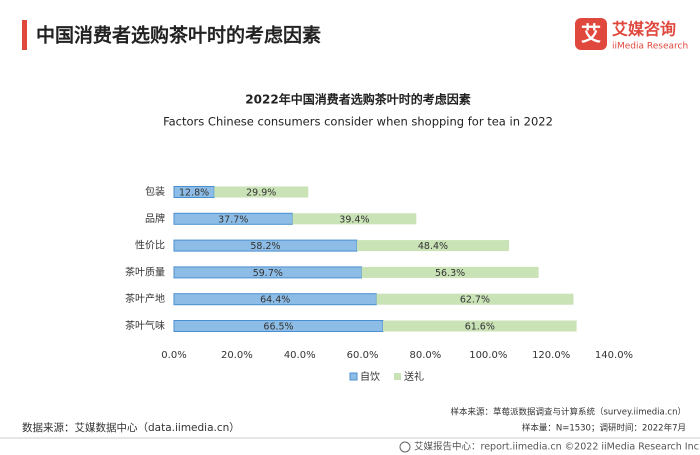  What do you see at coordinates (131, 427) in the screenshot?
I see `source: 数据来源：艾媒数据中心（data.iimedia.cn）` at bounding box center [131, 427].